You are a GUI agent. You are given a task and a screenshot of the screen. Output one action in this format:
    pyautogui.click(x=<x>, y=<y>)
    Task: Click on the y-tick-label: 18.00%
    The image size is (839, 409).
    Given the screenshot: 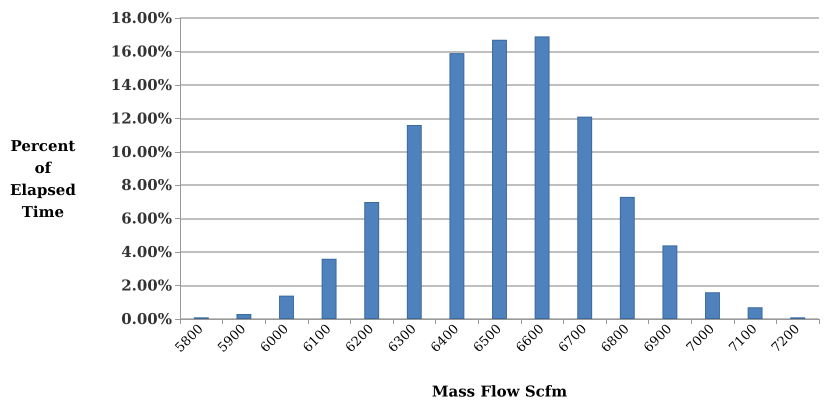 What is the action you would take?
    pyautogui.click(x=141, y=18)
    